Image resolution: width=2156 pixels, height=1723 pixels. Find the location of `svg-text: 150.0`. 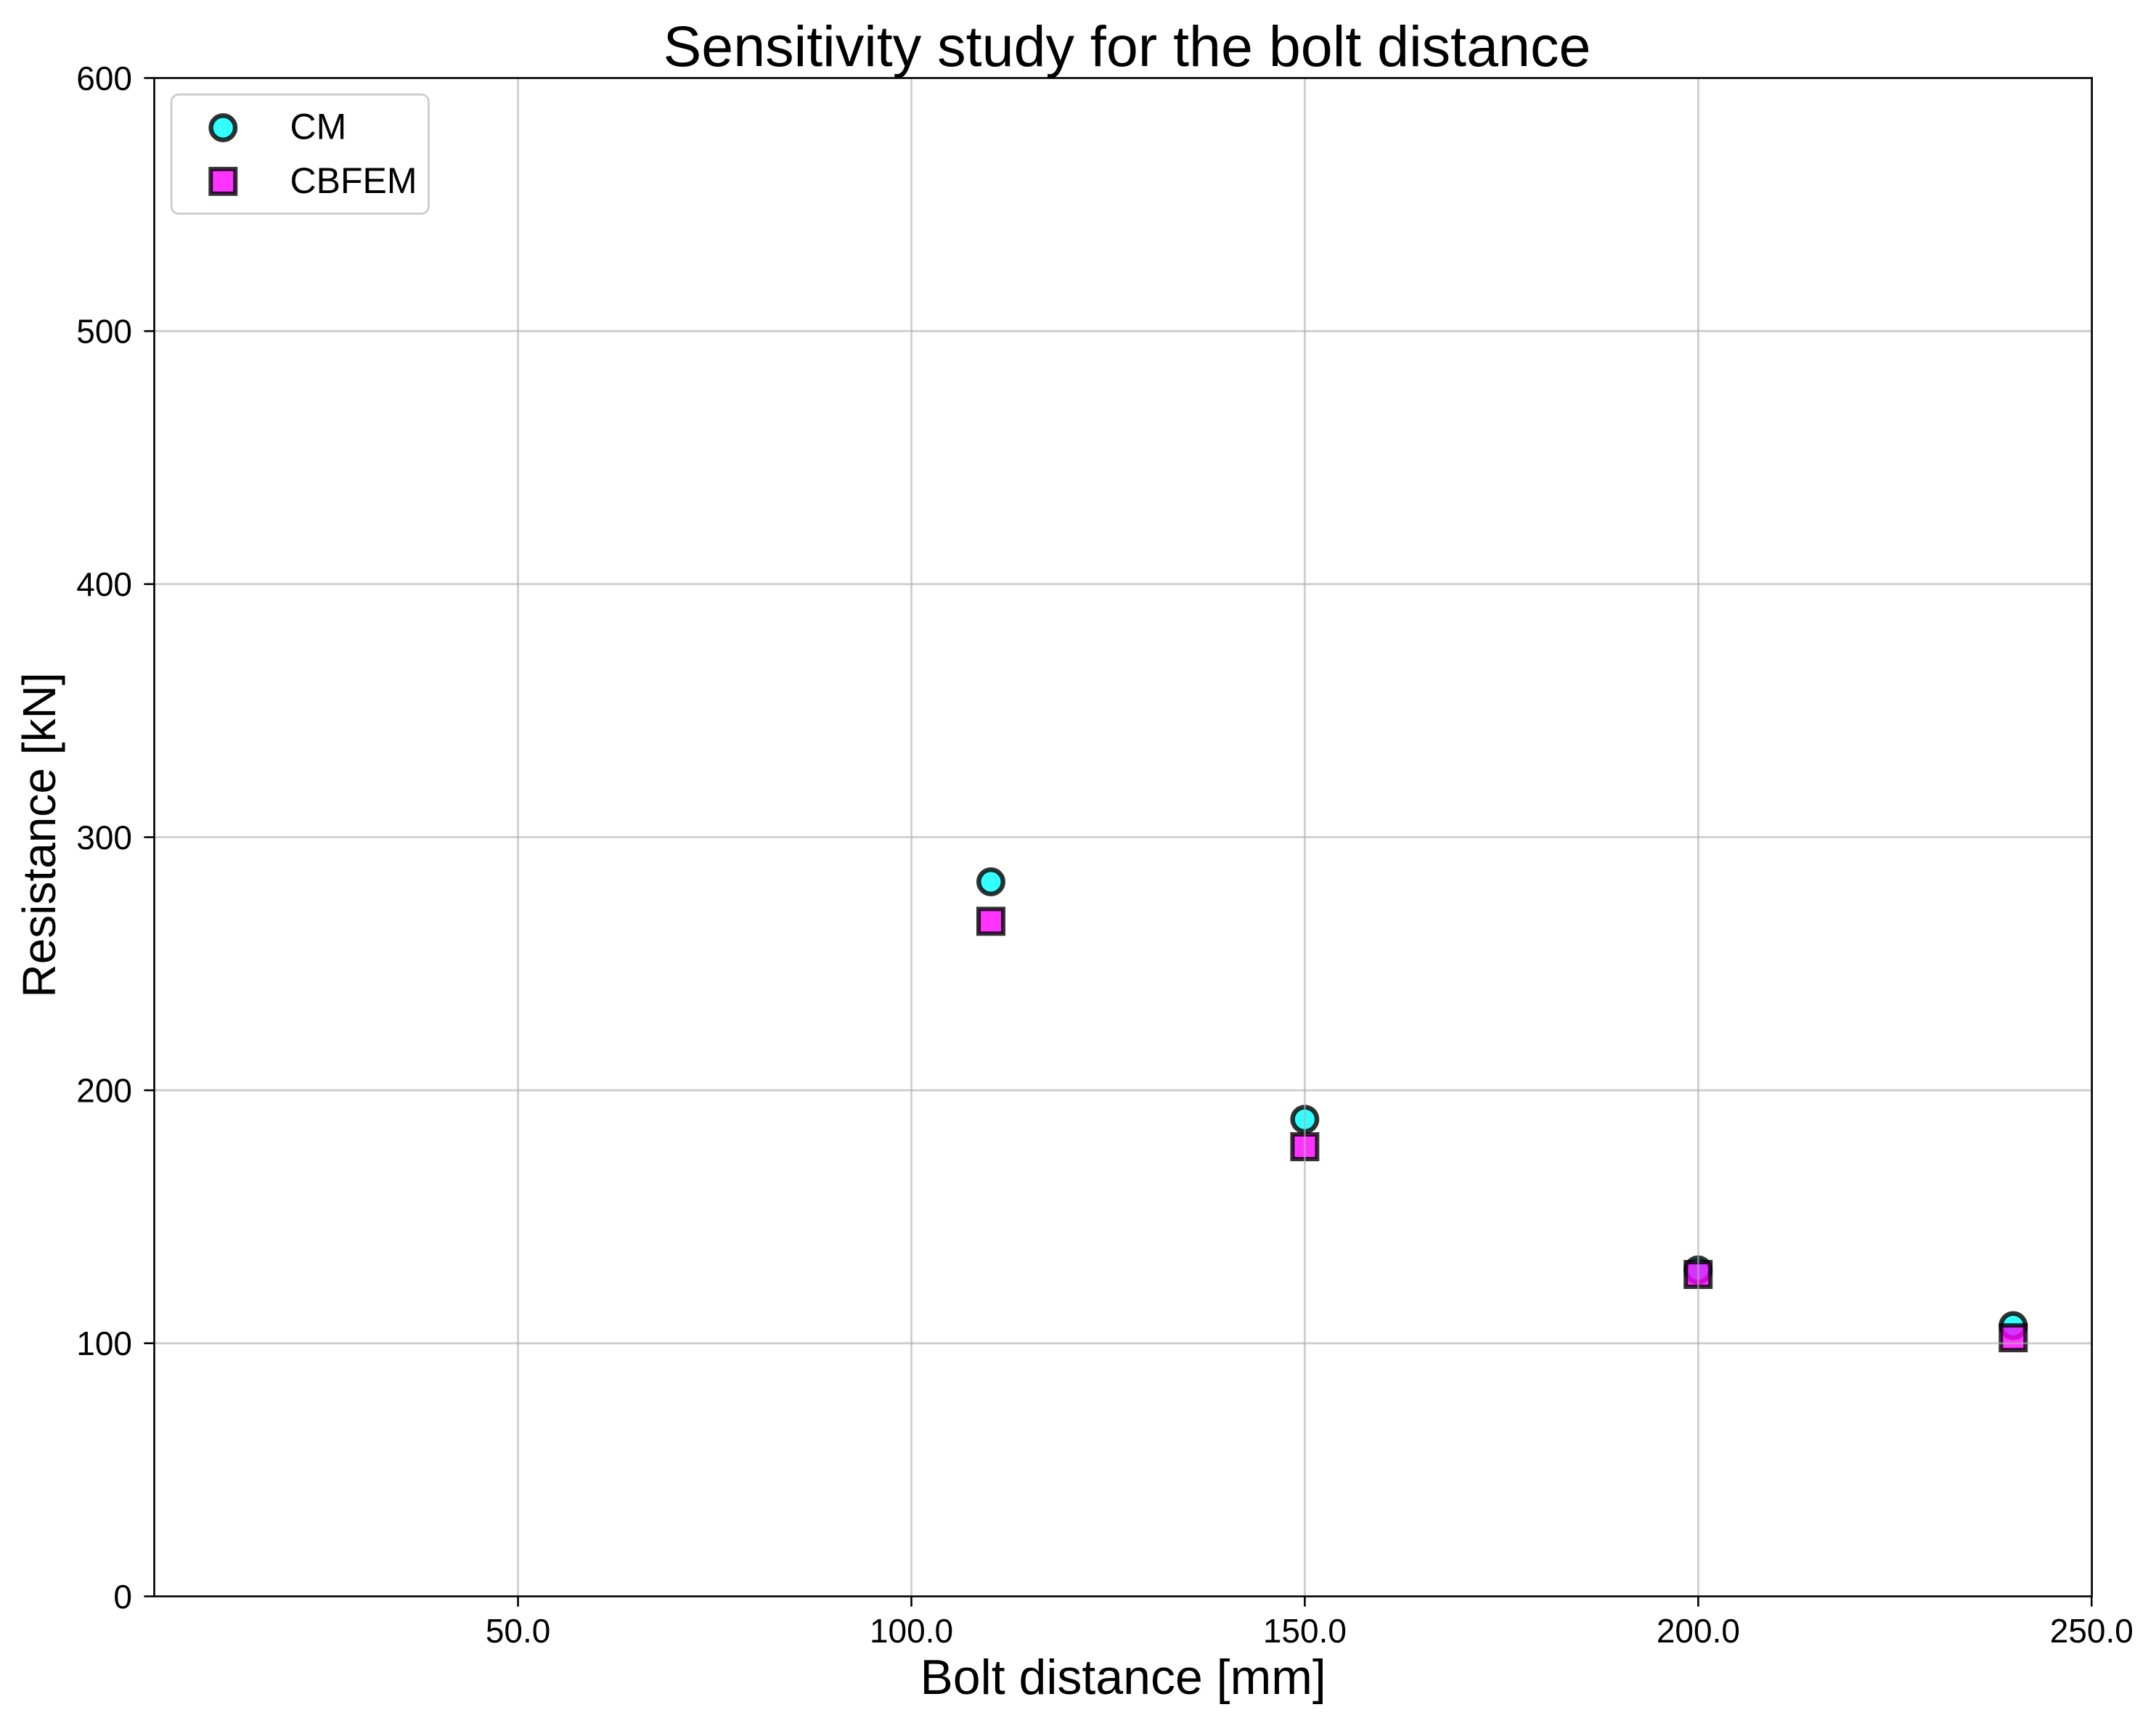

svg-text: 150.0 is located at coordinates (1305, 1631).